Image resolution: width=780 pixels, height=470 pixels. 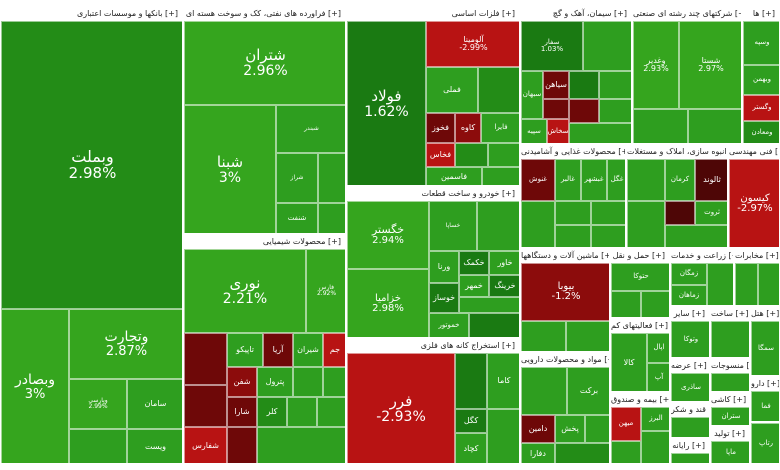 I want to click on sector-header-machinery: ماشین آلات و دستگاهها [+], so click(x=565, y=256).